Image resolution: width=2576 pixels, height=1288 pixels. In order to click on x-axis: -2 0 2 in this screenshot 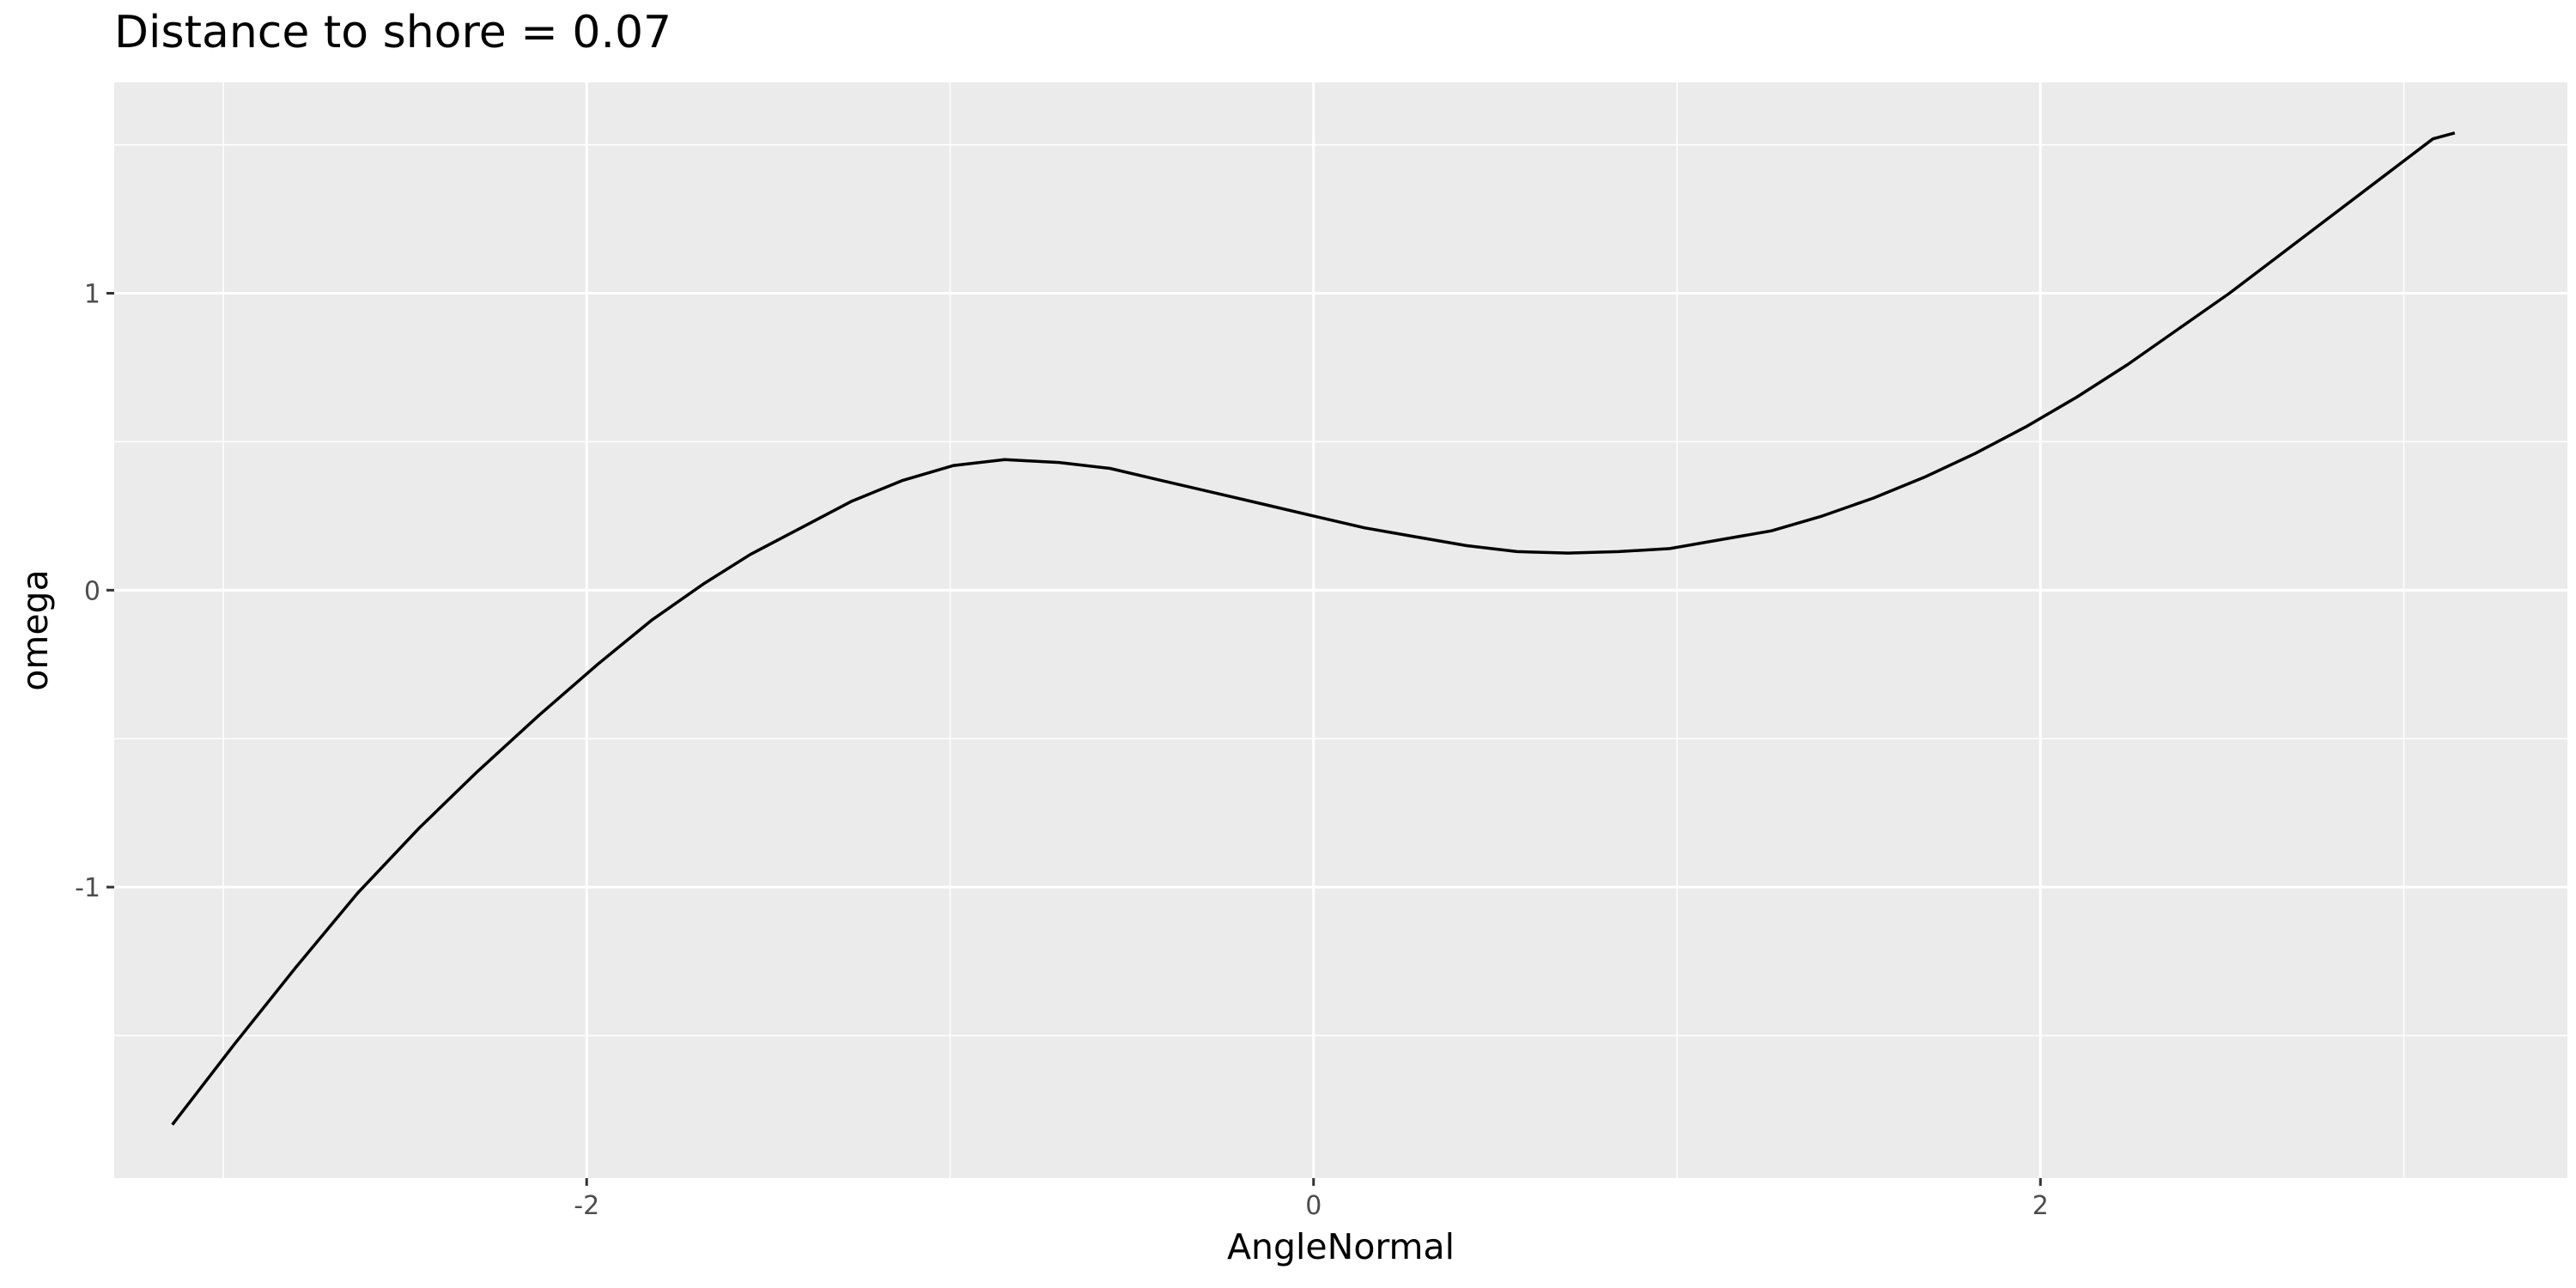, I will do `click(1312, 1199)`.